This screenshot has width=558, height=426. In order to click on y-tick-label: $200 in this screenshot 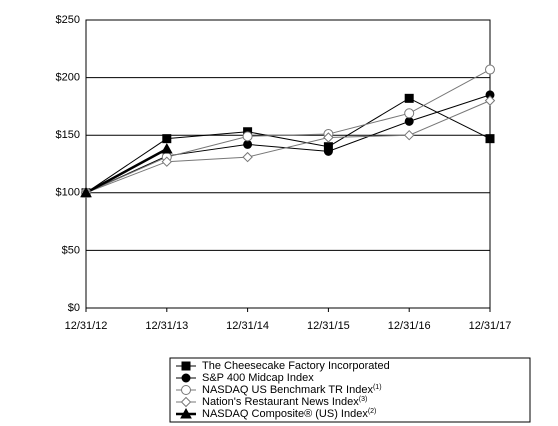, I will do `click(68, 78)`.